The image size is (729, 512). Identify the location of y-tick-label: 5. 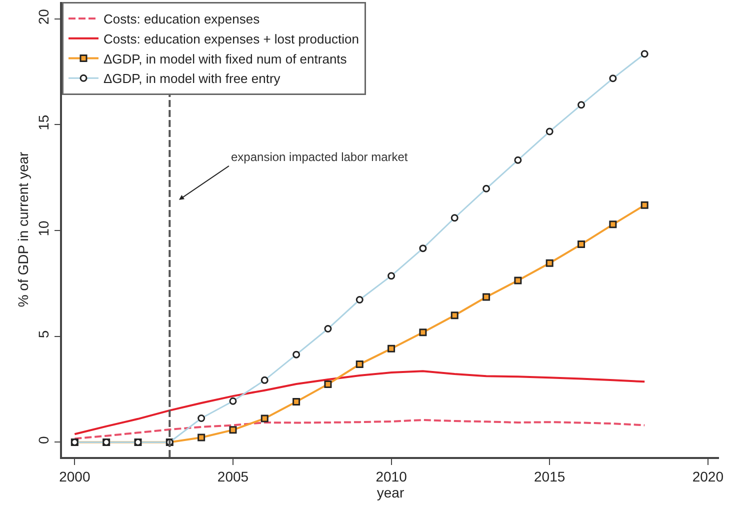
(44, 334).